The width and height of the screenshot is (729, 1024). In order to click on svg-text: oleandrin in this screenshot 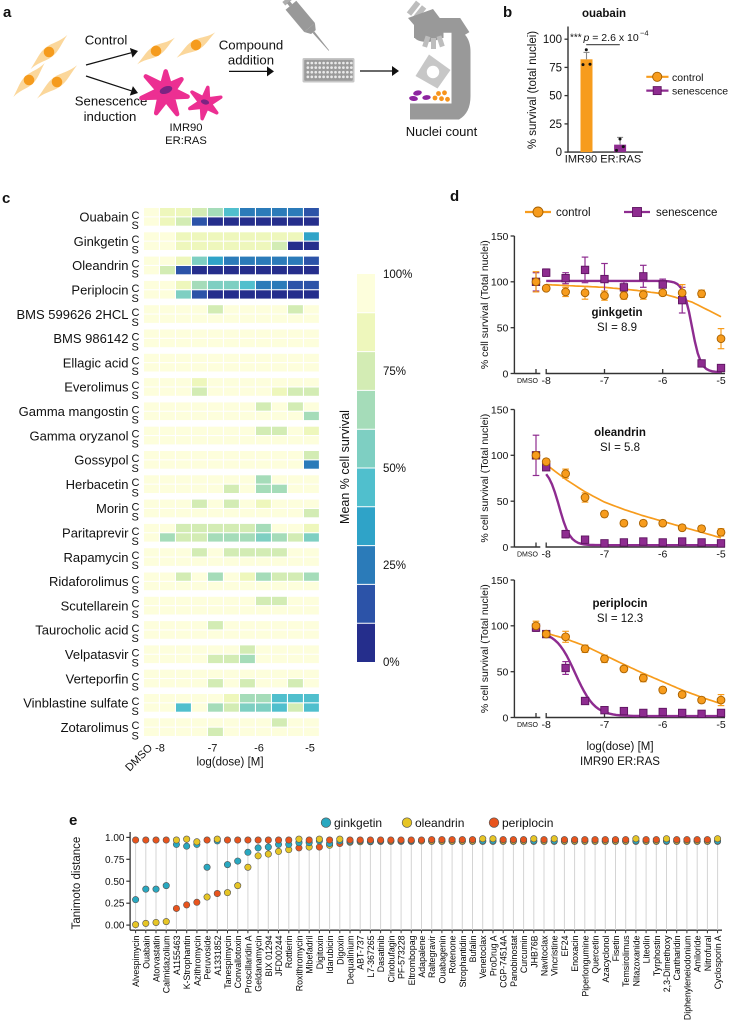, I will do `click(620, 433)`.